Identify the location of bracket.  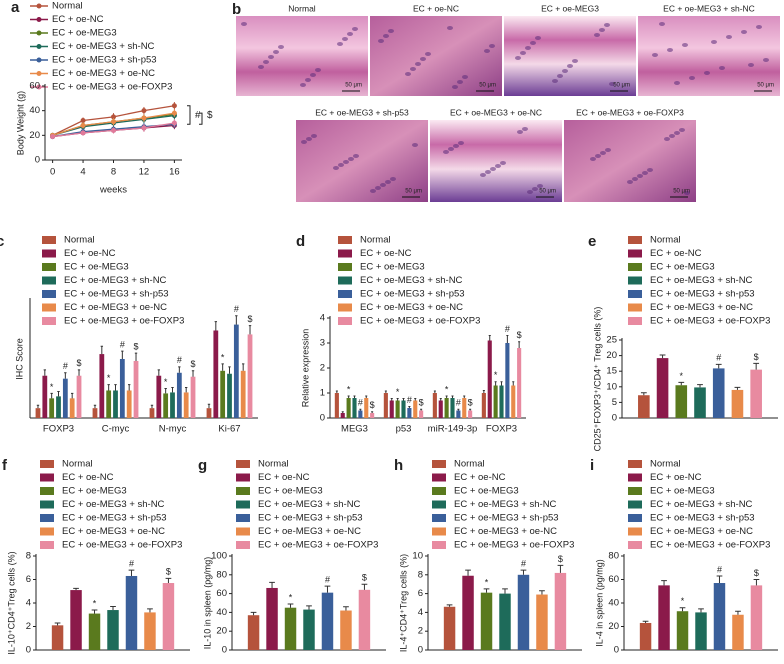
(201, 118).